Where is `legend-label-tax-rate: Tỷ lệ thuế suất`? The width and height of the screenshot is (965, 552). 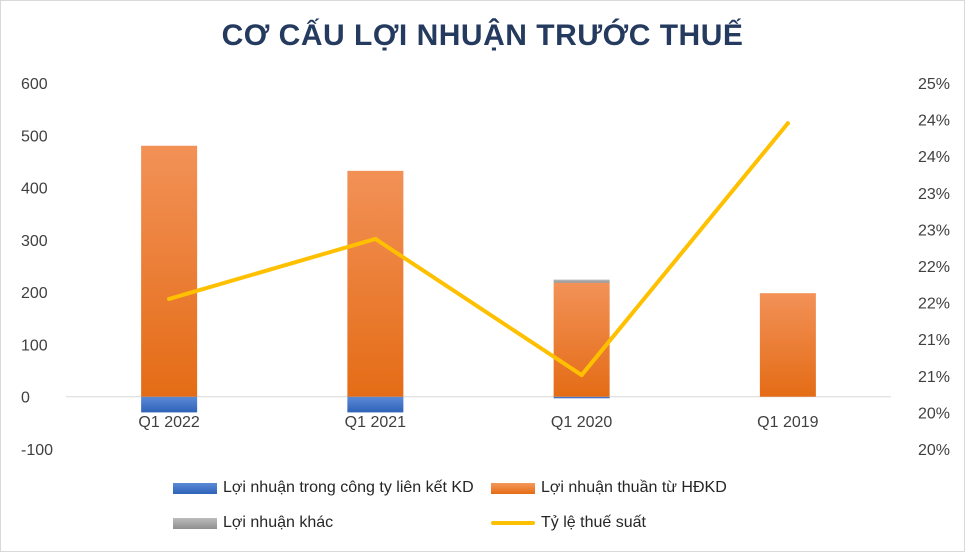 legend-label-tax-rate: Tỷ lệ thuế suất is located at coordinates (593, 522).